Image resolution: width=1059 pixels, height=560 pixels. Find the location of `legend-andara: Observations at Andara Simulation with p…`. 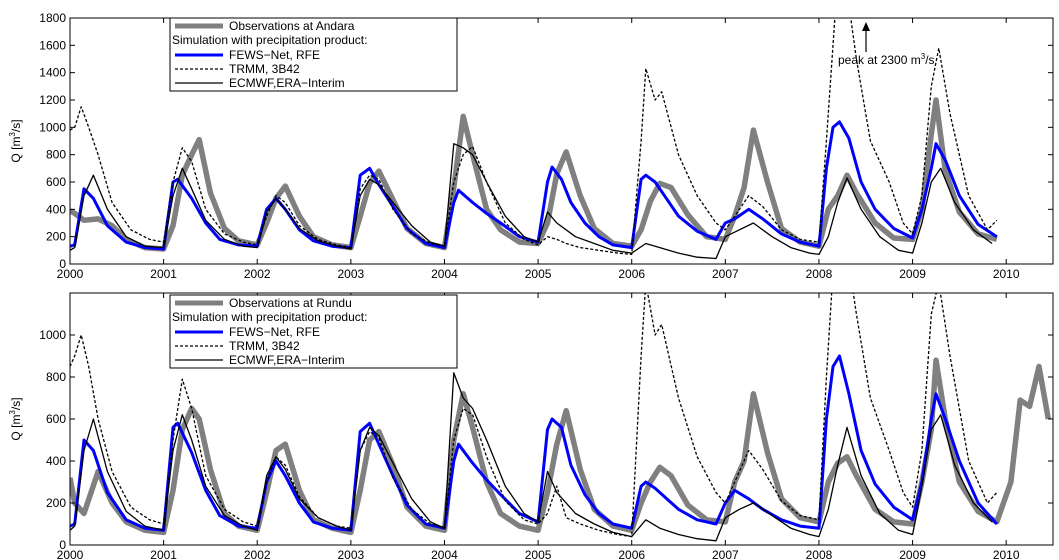

legend-andara: Observations at Andara Simulation with p… is located at coordinates (313, 54).